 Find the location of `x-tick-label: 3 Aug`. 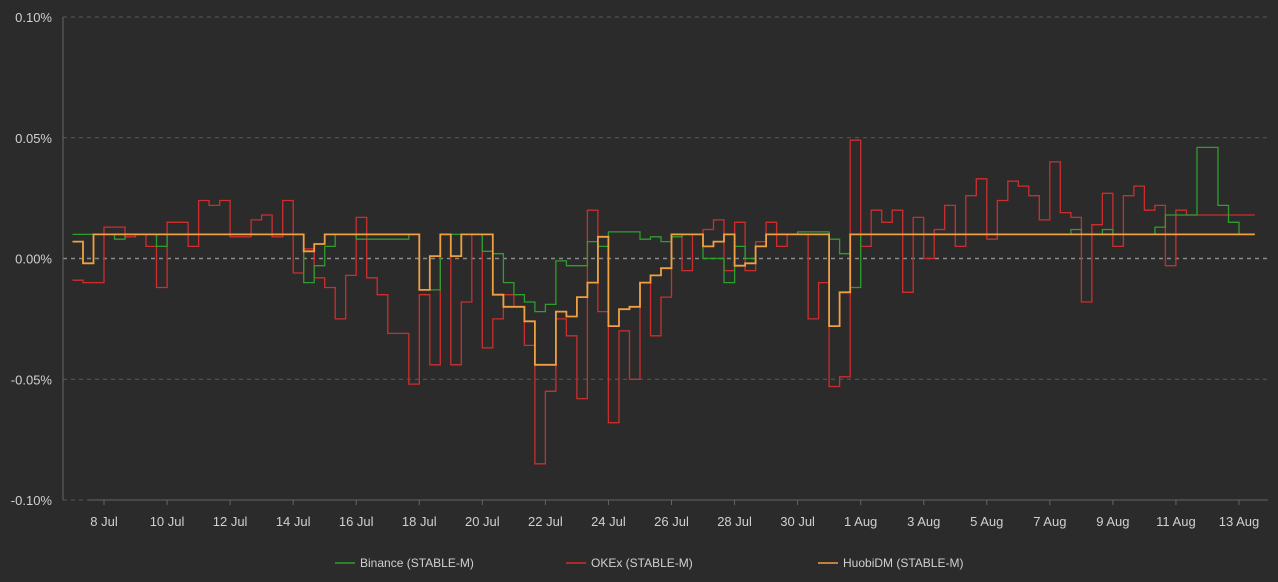

x-tick-label: 3 Aug is located at coordinates (923, 521).